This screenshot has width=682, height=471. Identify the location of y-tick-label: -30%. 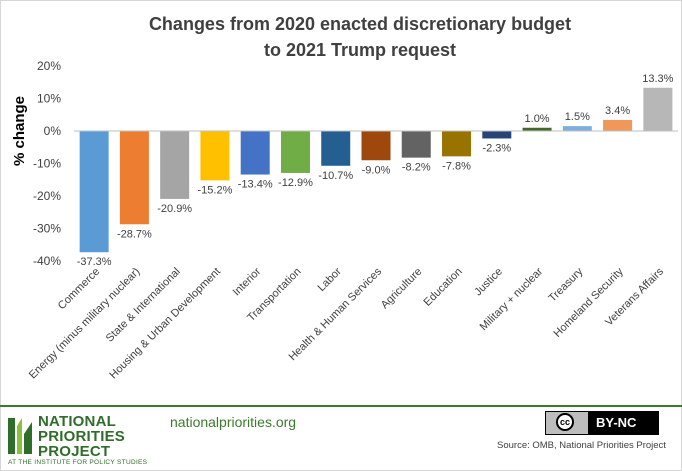
(47, 229).